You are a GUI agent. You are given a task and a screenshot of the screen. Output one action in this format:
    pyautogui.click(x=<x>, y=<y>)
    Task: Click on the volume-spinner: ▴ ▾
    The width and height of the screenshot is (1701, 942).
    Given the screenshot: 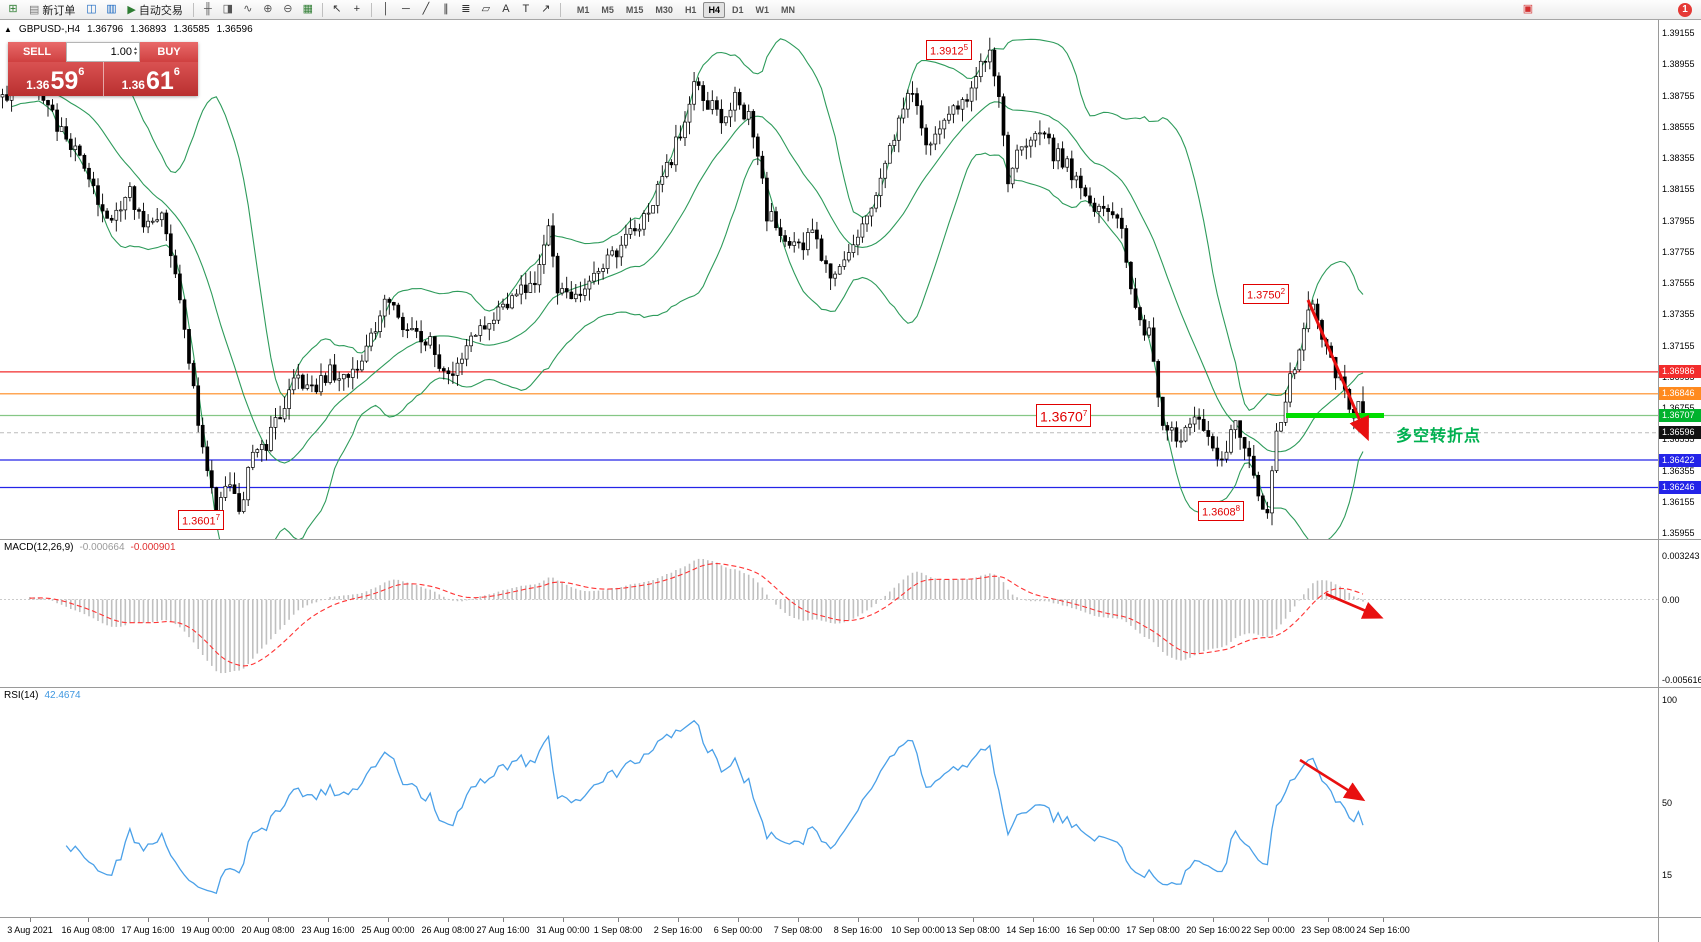 What is the action you would take?
    pyautogui.click(x=135, y=51)
    